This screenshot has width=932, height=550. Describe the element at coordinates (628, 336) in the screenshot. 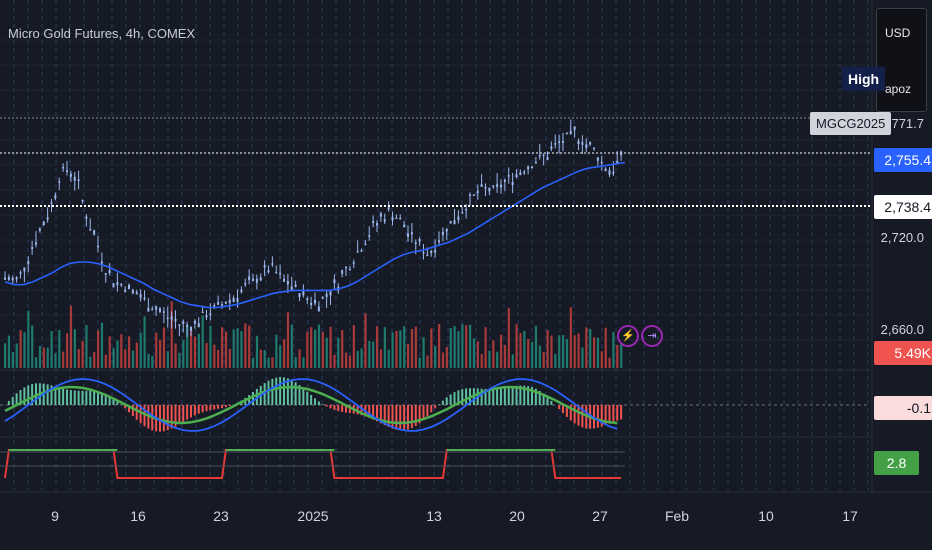

I see `lightning-icon: ⚡` at that location.